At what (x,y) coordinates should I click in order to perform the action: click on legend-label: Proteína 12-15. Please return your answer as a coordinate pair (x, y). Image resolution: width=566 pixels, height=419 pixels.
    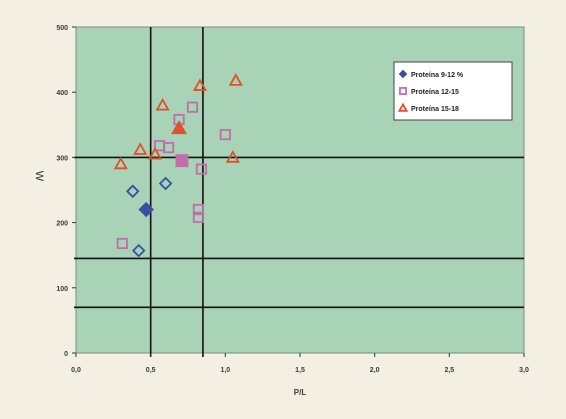
    Looking at the image, I should click on (435, 92).